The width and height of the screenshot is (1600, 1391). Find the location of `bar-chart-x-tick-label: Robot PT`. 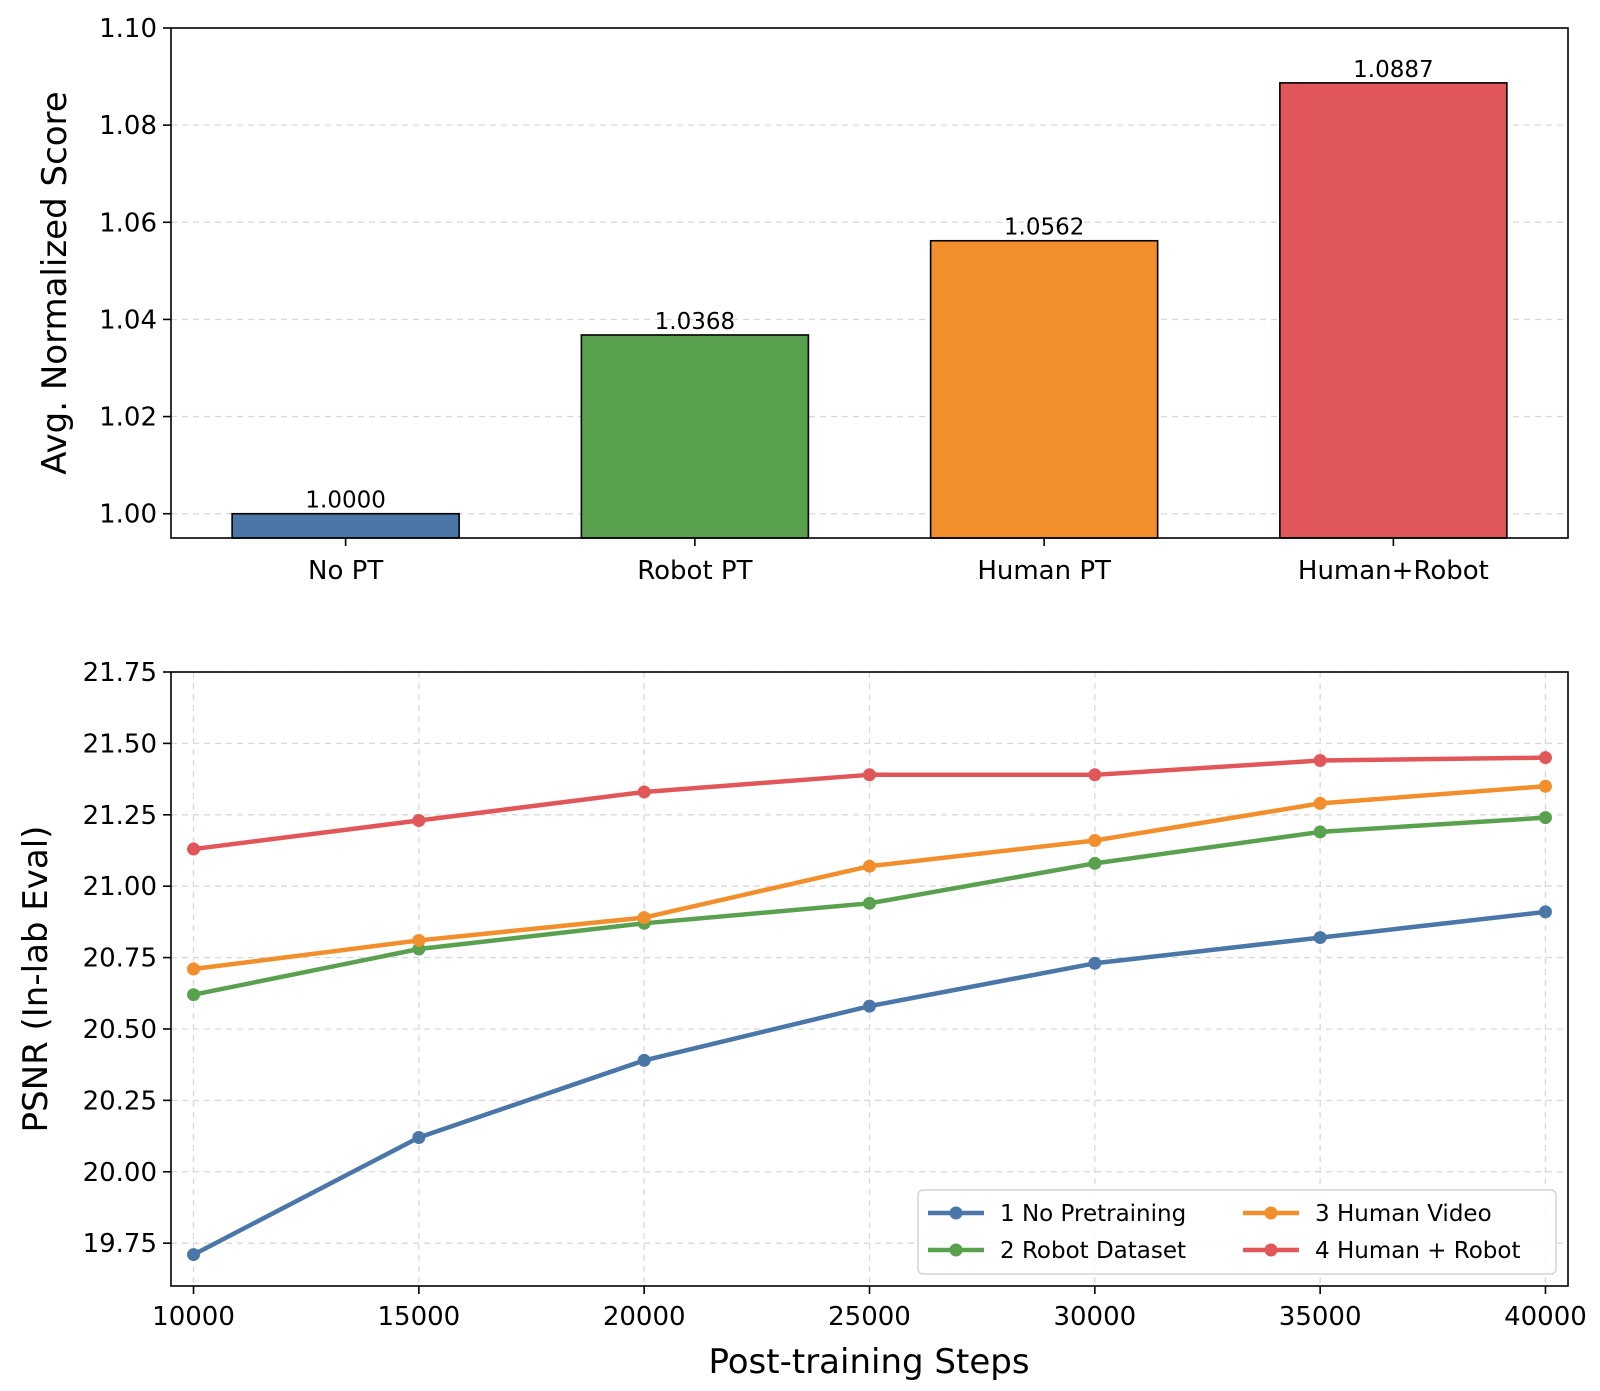

bar-chart-x-tick-label: Robot PT is located at coordinates (694, 571).